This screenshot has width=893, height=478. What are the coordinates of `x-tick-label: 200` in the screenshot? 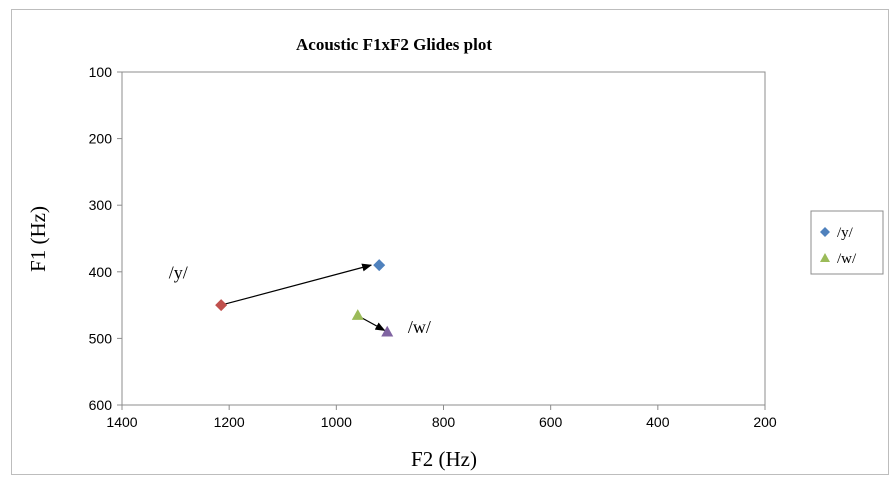 It's located at (765, 422).